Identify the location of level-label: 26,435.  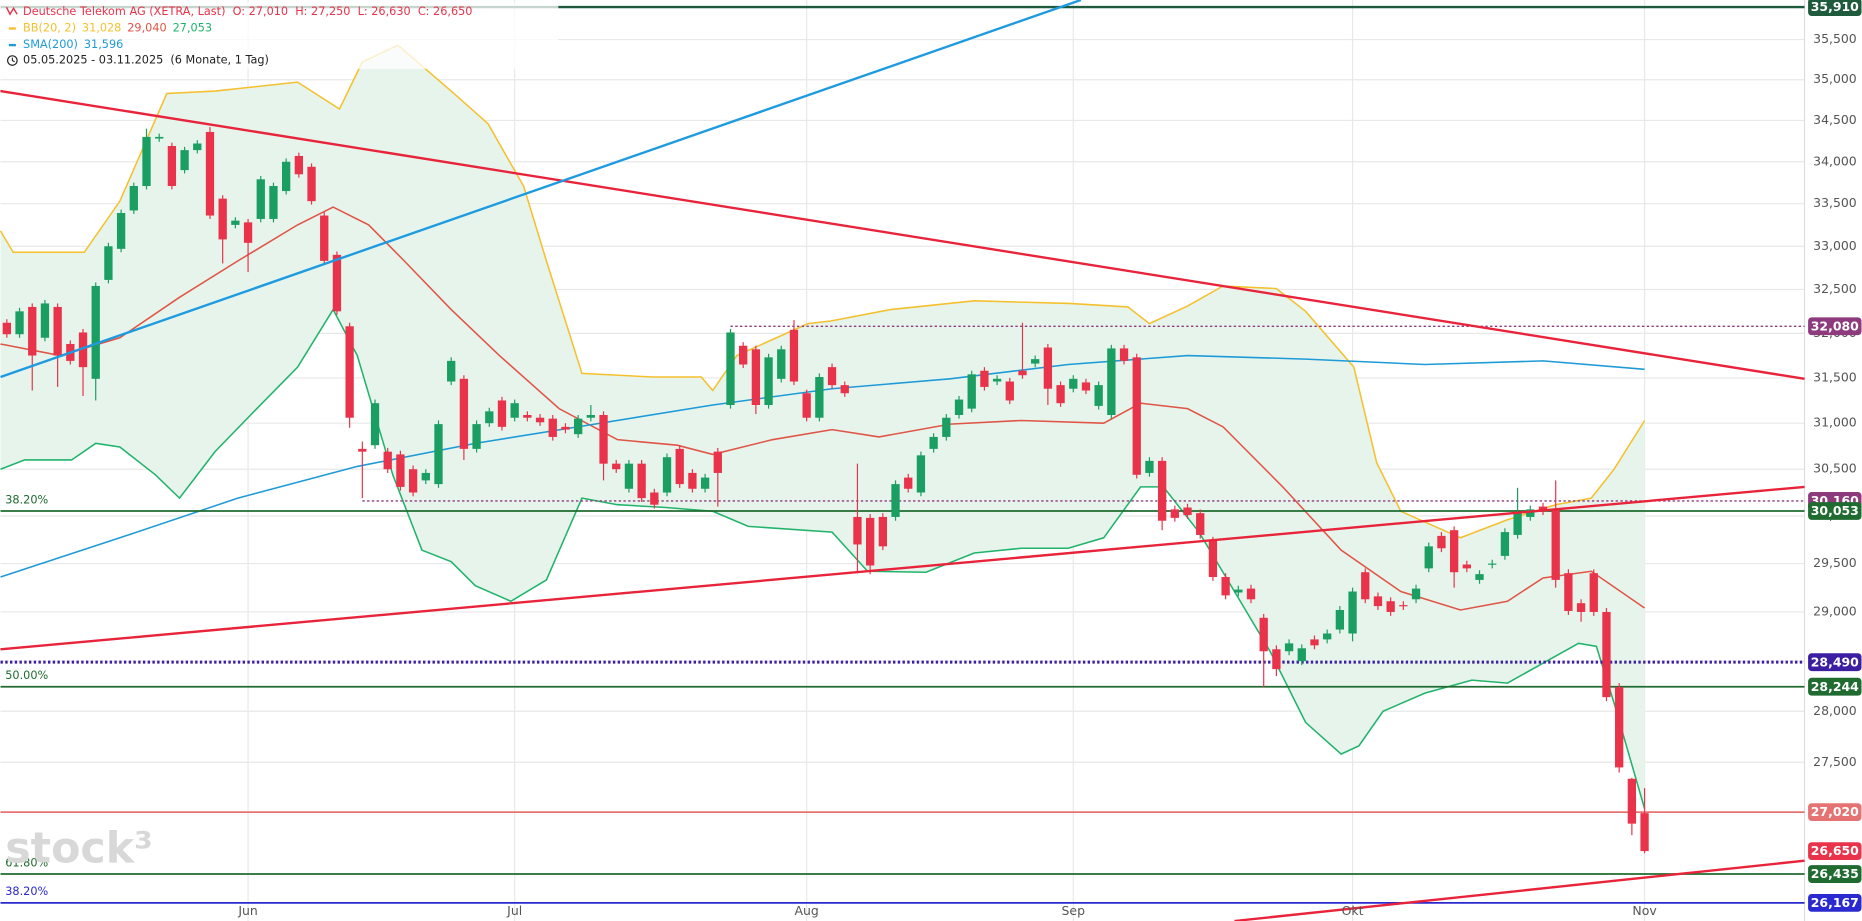
(1835, 873).